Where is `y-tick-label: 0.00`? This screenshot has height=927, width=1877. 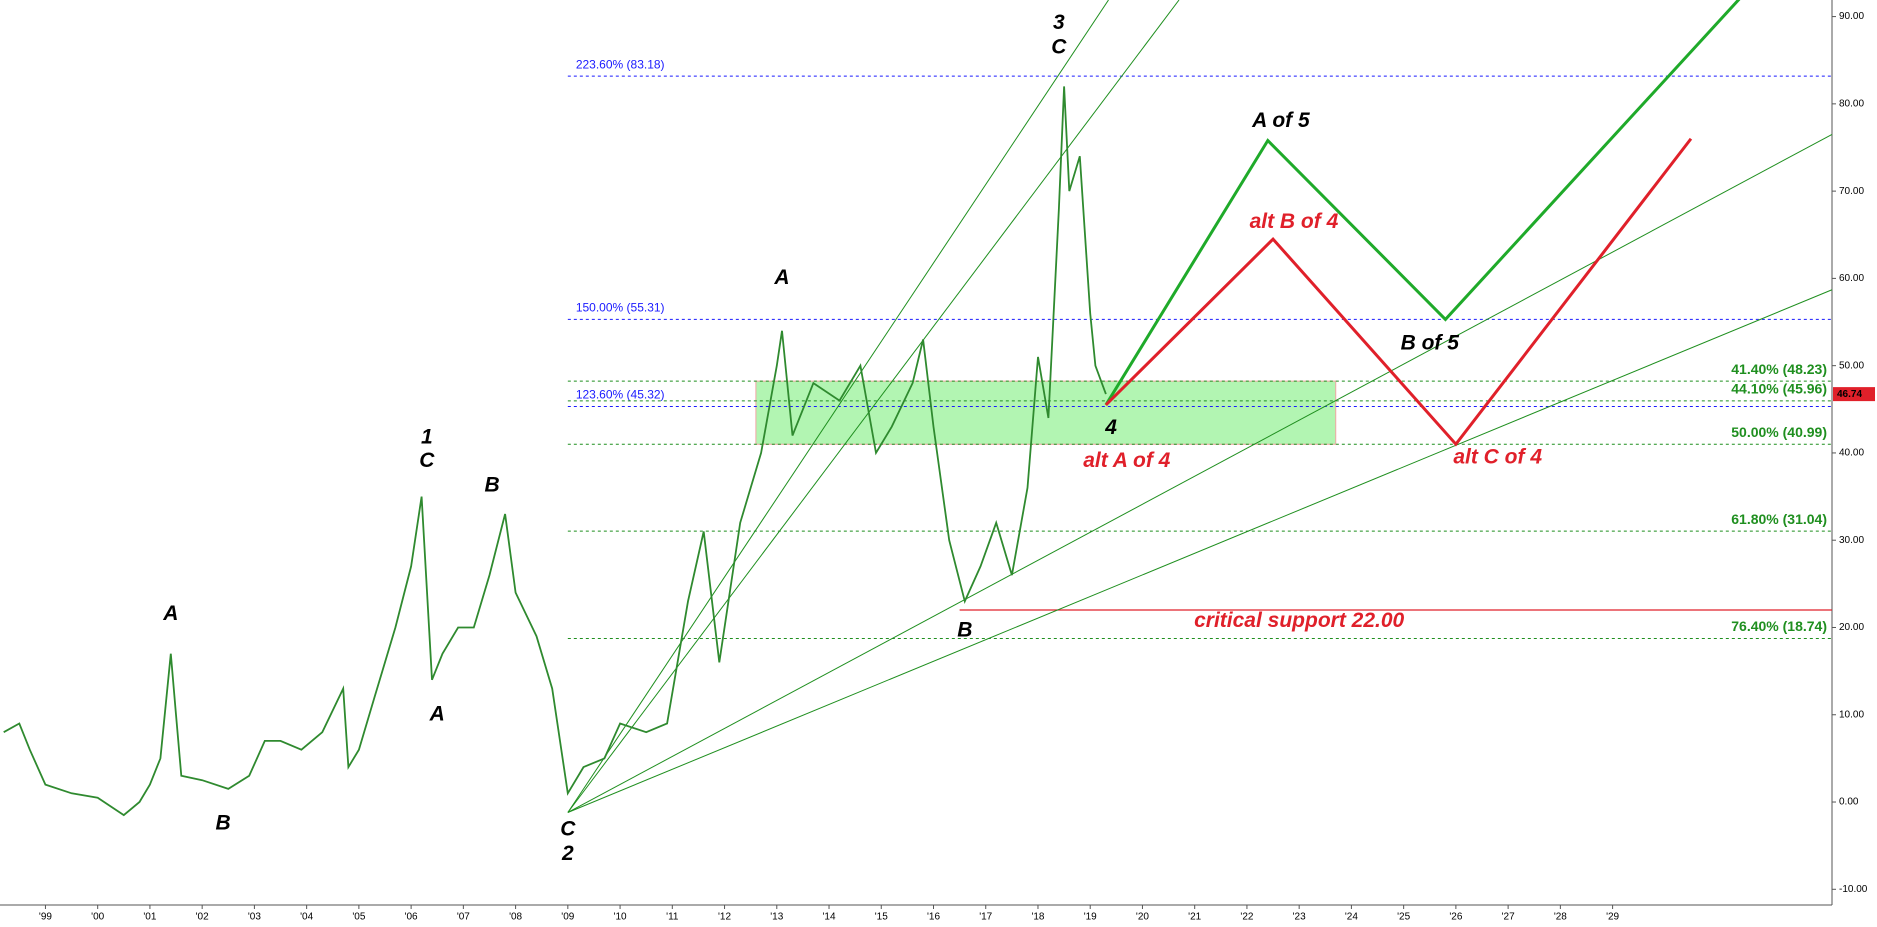 y-tick-label: 0.00 is located at coordinates (1849, 802).